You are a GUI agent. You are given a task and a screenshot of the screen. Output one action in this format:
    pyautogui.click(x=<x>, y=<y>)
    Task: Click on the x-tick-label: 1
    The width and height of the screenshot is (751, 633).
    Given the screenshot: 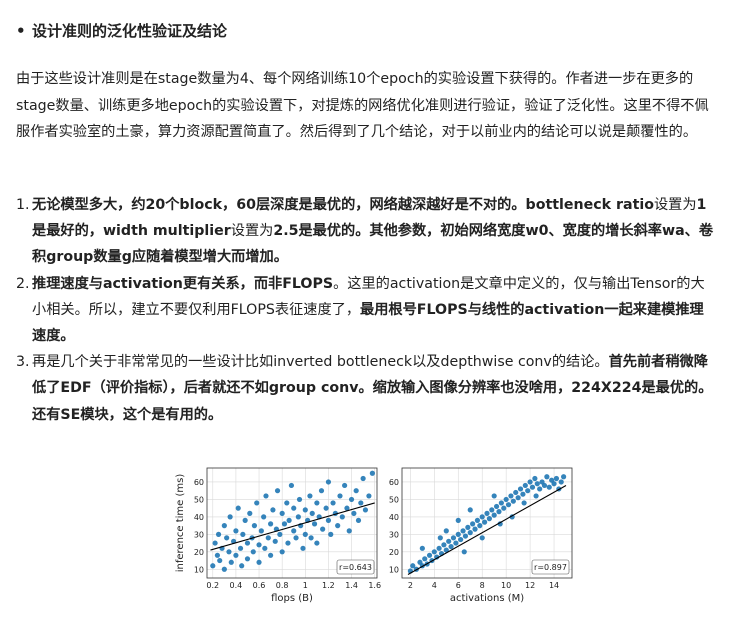 What is the action you would take?
    pyautogui.click(x=305, y=585)
    